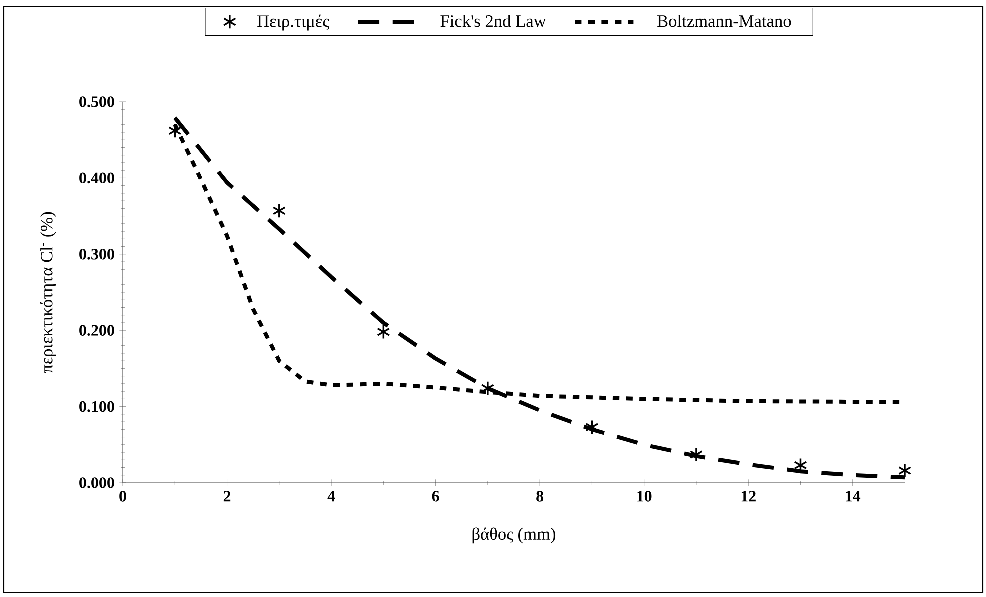 This screenshot has width=986, height=597. What do you see at coordinates (645, 496) in the screenshot?
I see `x-tick-label: 10` at bounding box center [645, 496].